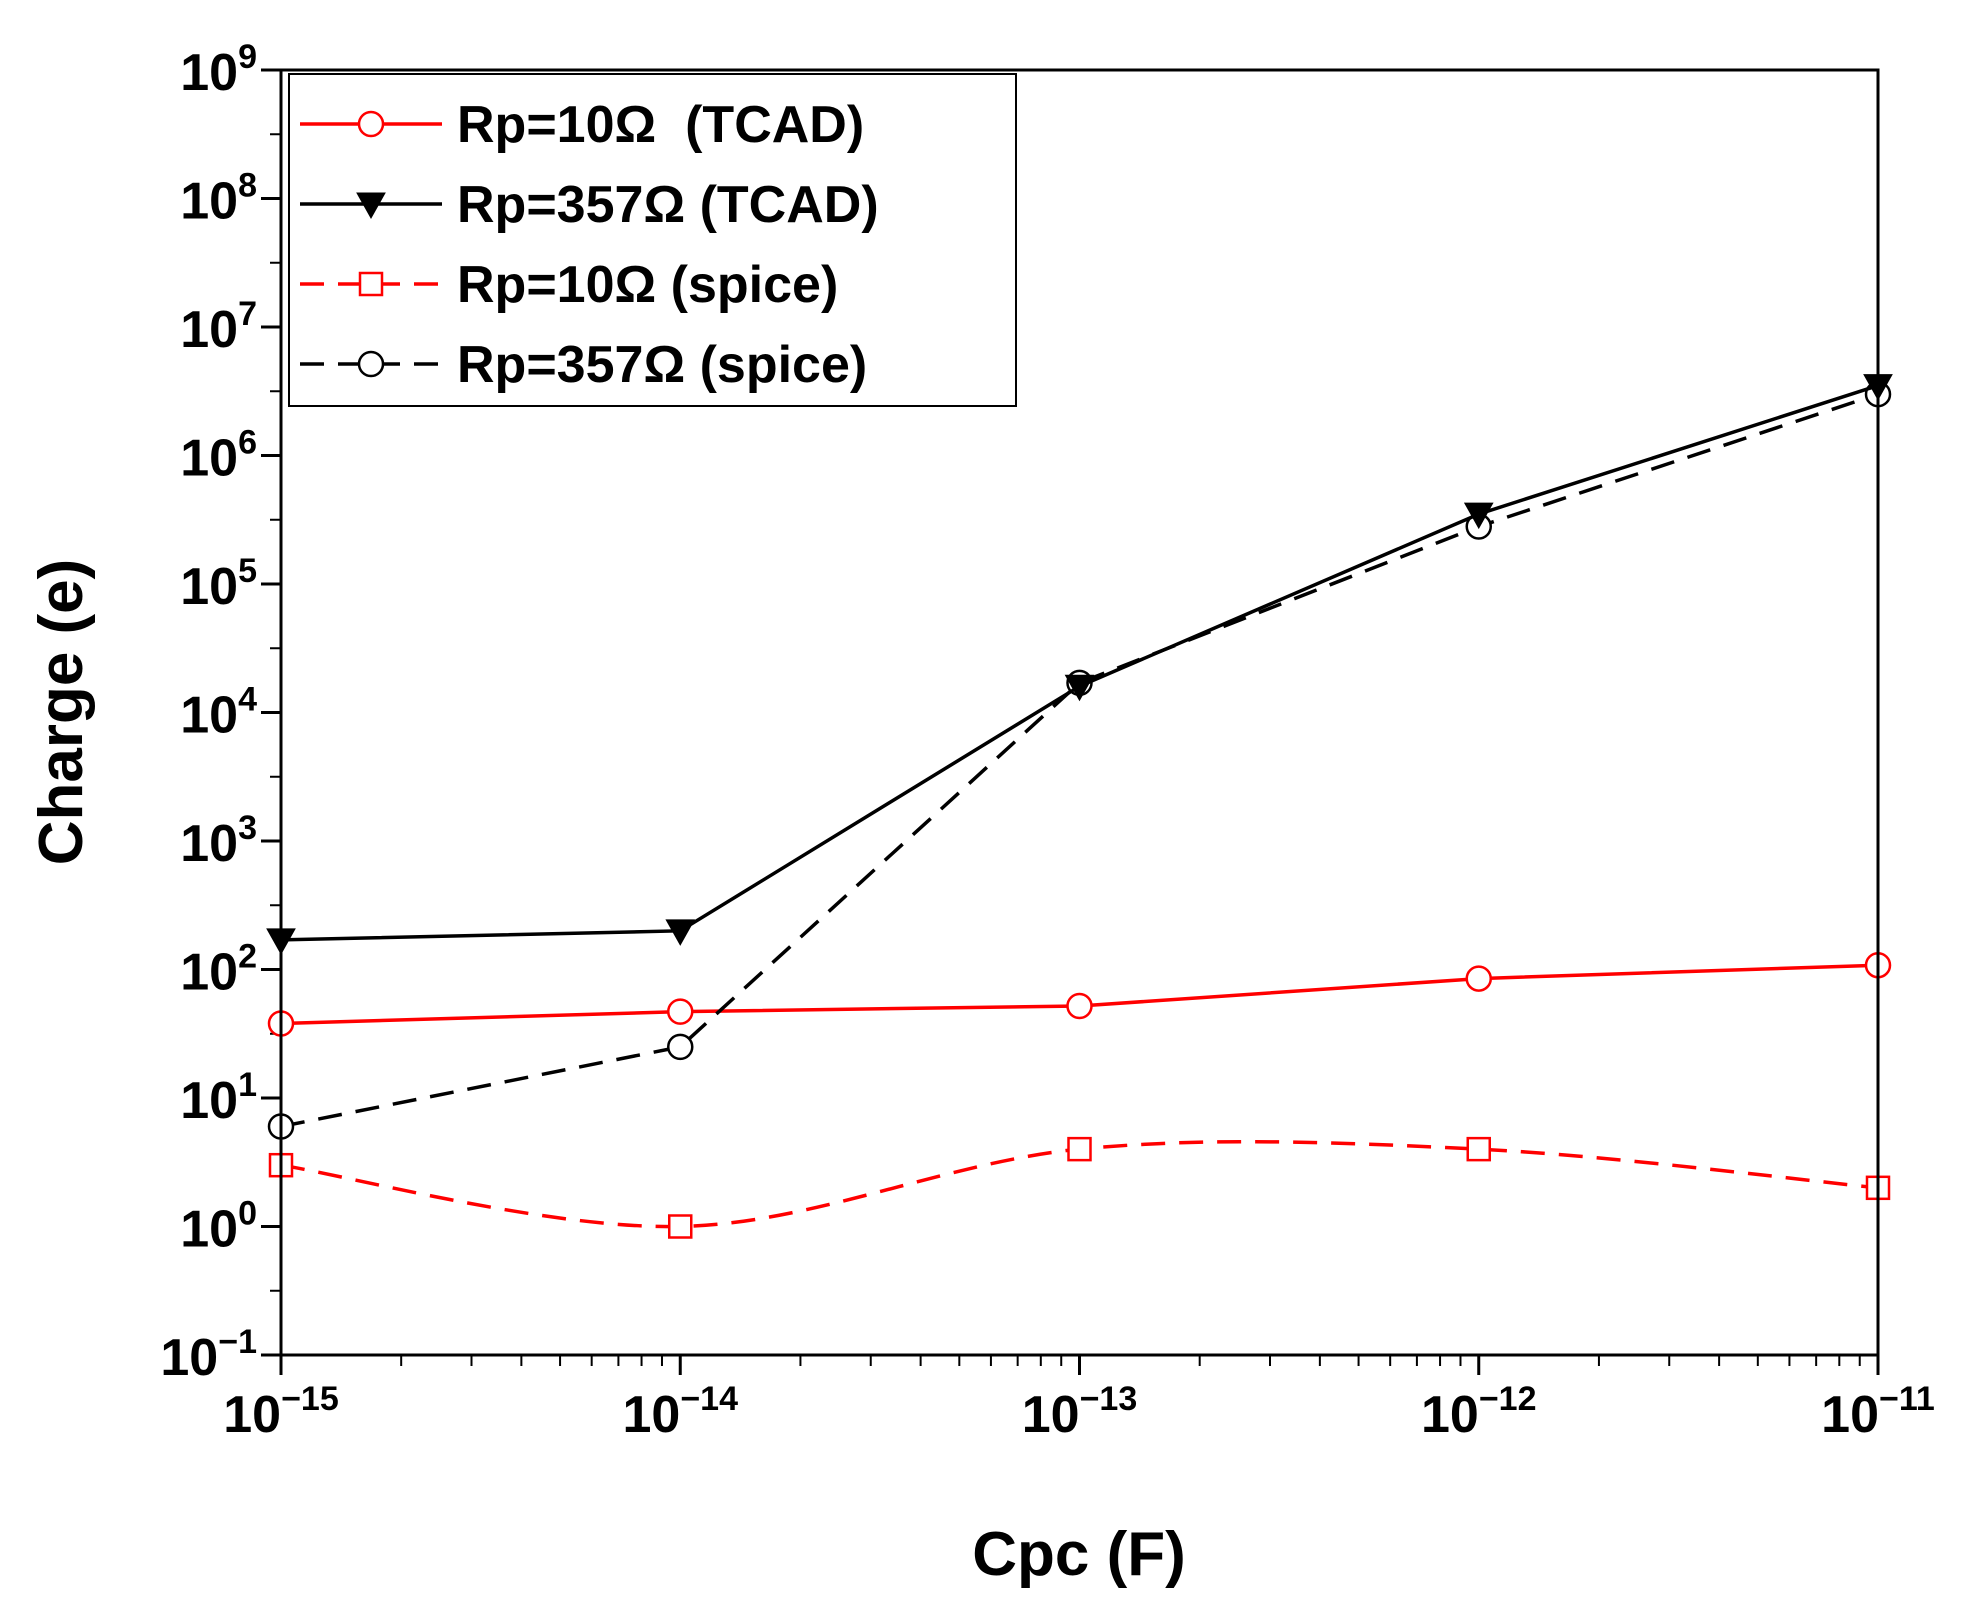 This screenshot has height=1605, width=1964. I want to click on x-tick-label: 10−13, so click(1080, 1412).